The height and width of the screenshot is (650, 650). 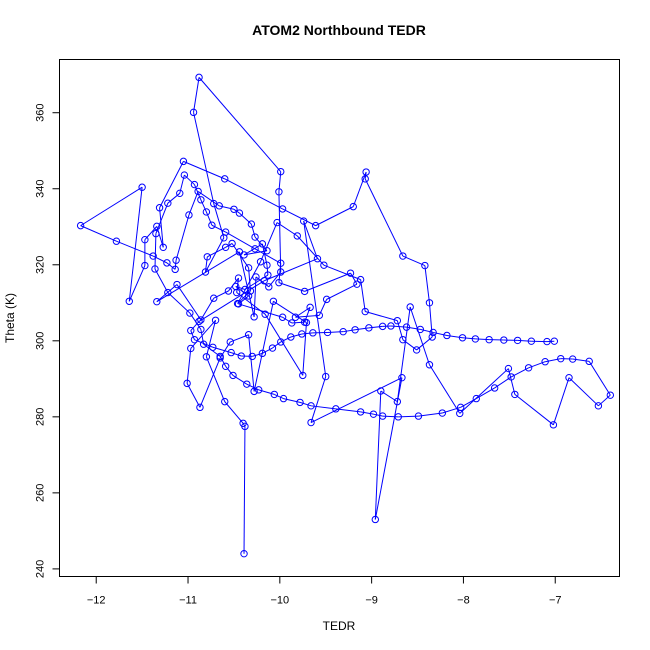 I want to click on y-tick-label: 340, so click(x=41, y=189).